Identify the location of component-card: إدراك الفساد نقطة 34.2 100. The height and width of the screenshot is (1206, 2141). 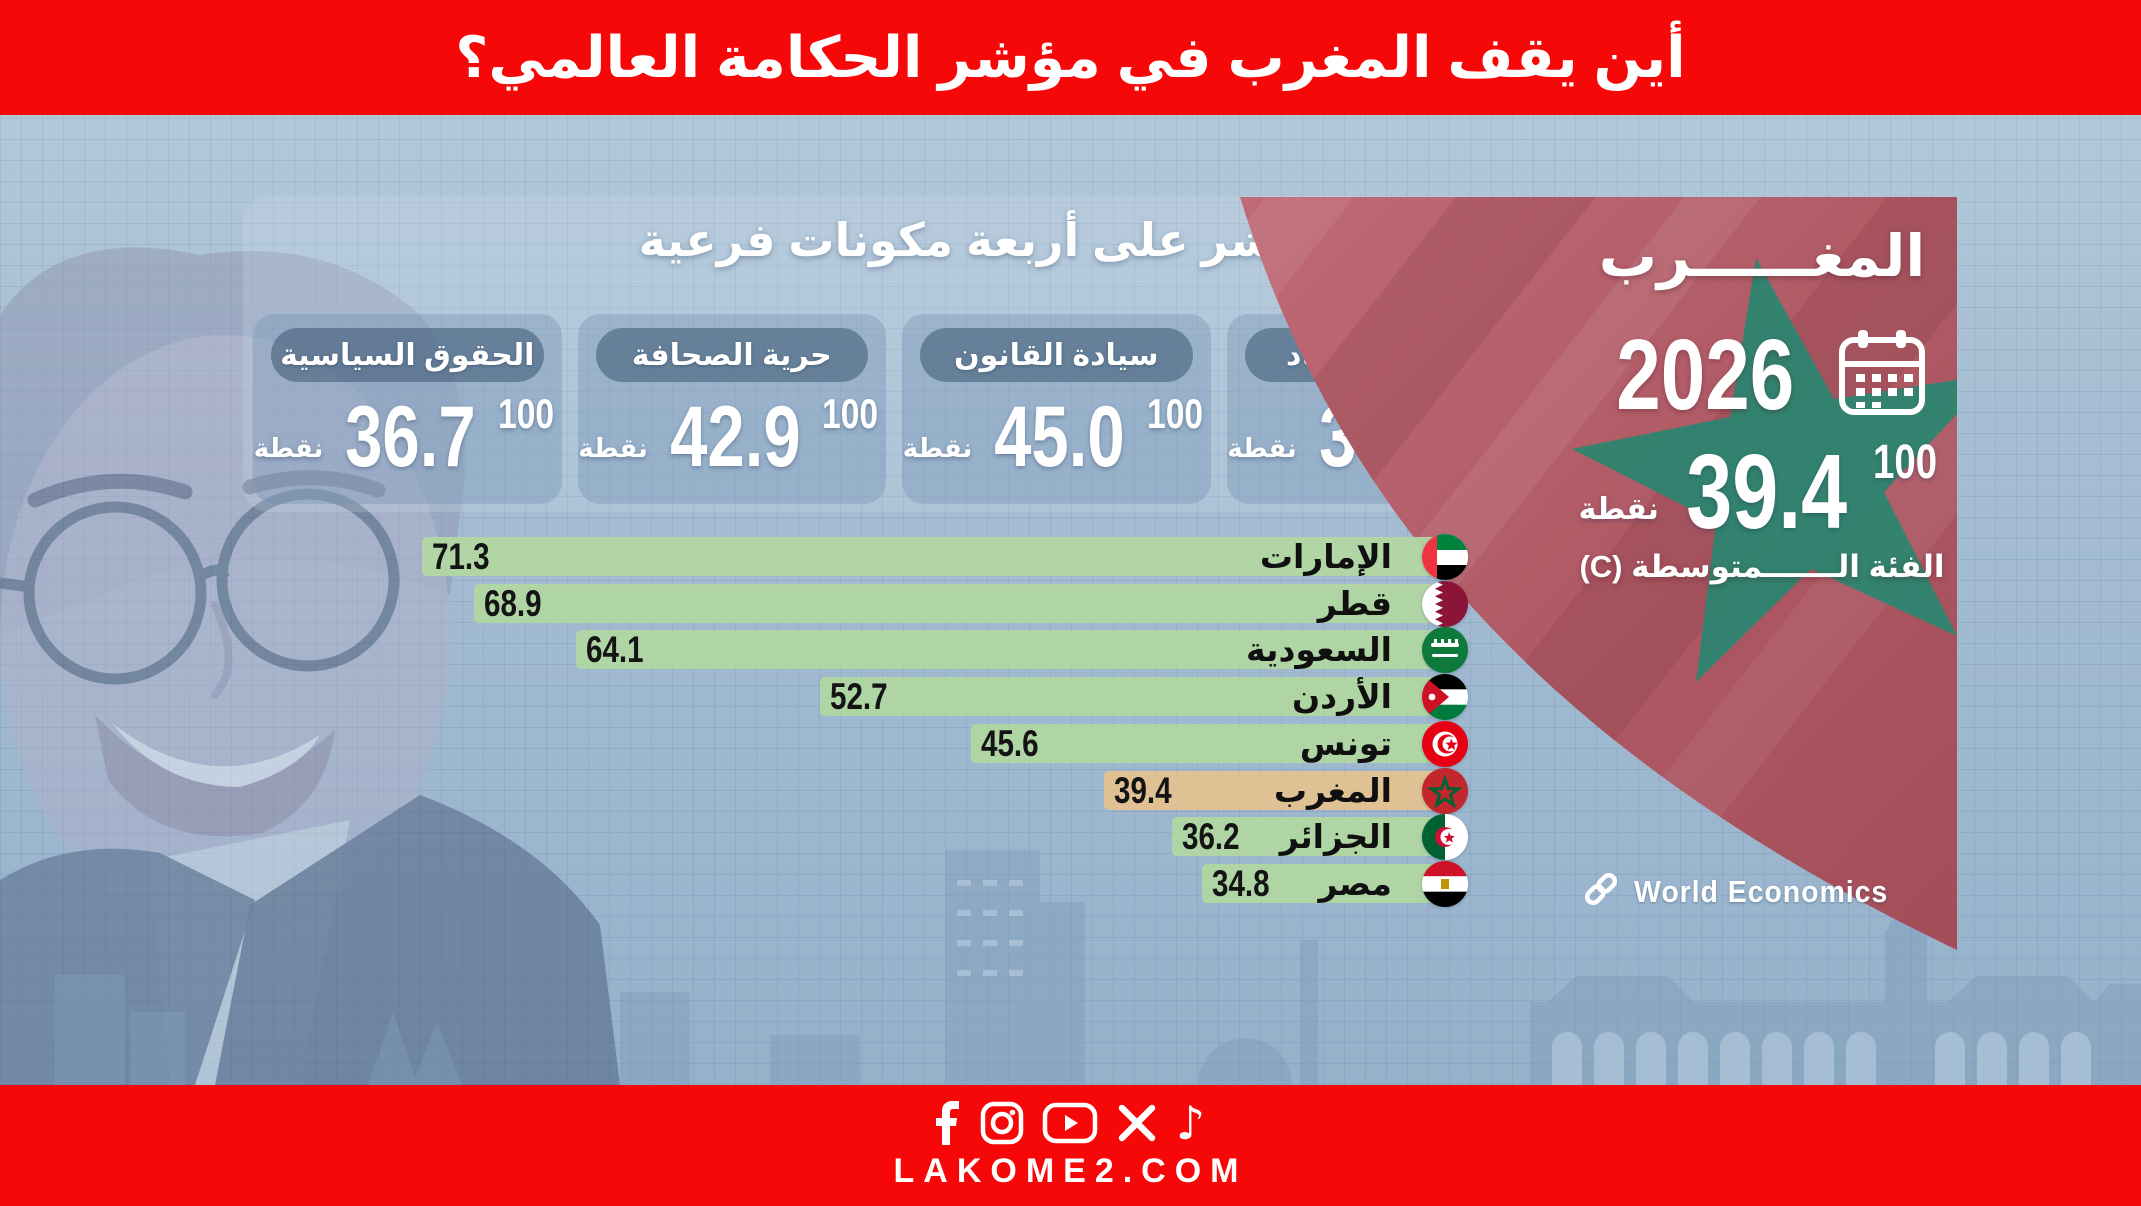
(1381, 409).